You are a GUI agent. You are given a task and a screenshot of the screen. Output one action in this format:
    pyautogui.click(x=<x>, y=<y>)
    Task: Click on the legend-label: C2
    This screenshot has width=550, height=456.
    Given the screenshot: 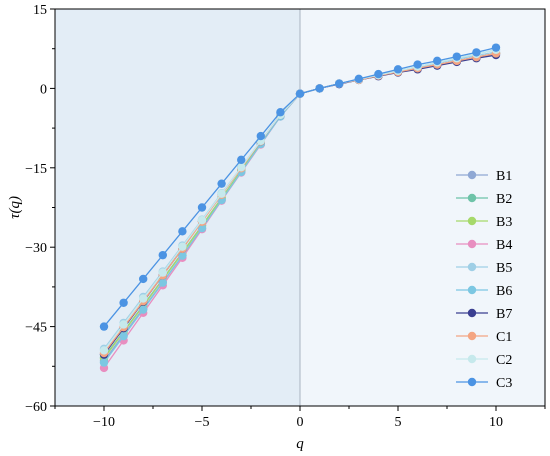 What is the action you would take?
    pyautogui.click(x=504, y=360)
    